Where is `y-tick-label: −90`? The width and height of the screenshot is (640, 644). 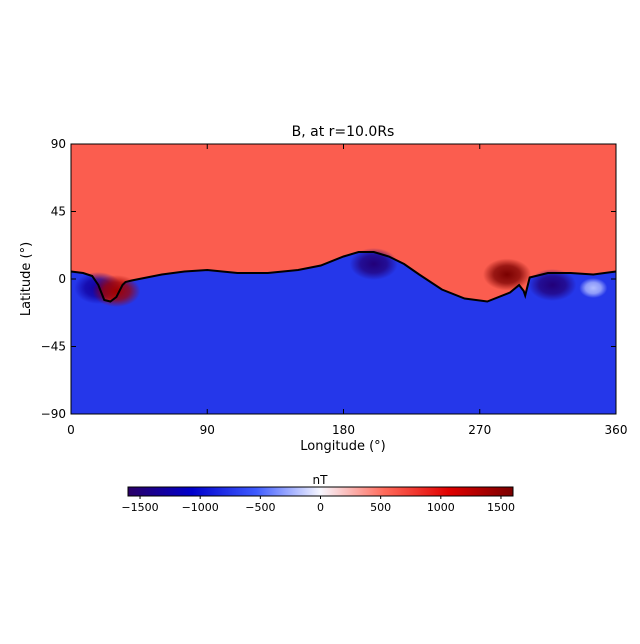
y-tick-label: −90 is located at coordinates (53, 414).